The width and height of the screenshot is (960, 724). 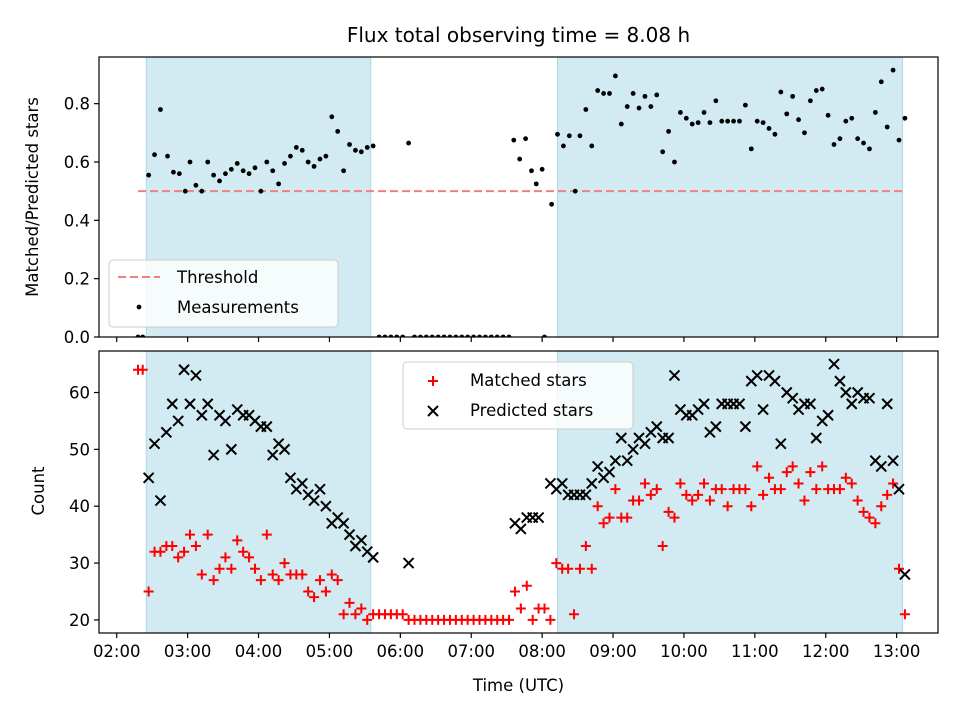 What do you see at coordinates (117, 651) in the screenshot?
I see `x-tick-label: 02:00` at bounding box center [117, 651].